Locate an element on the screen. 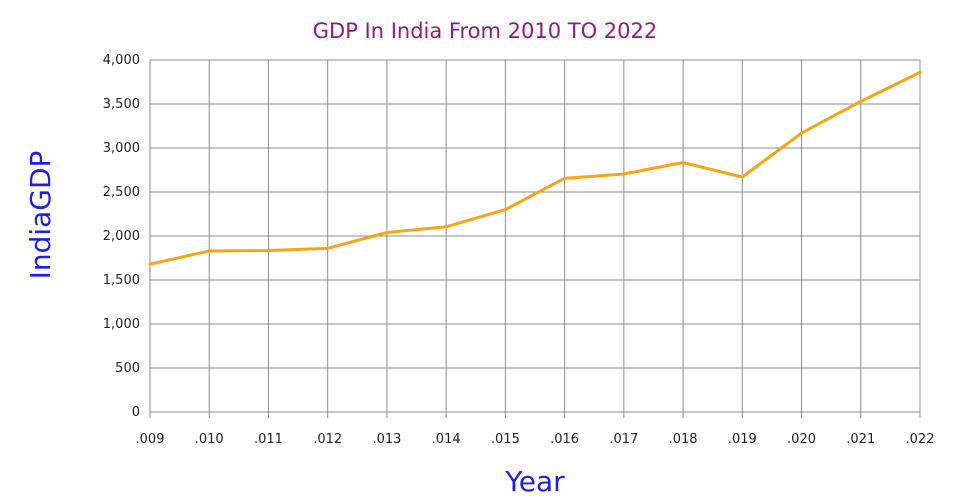  y-tick-label: 1,000 is located at coordinates (121, 324).